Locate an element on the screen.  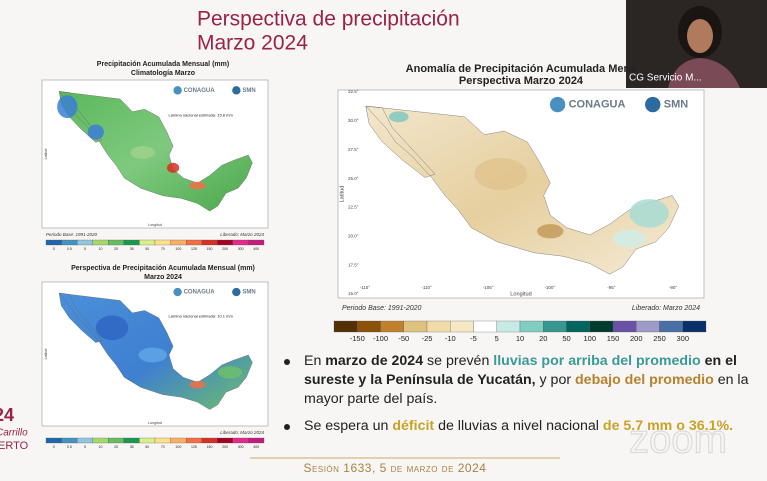
slide-title: Marzo 2024 is located at coordinates (252, 43).